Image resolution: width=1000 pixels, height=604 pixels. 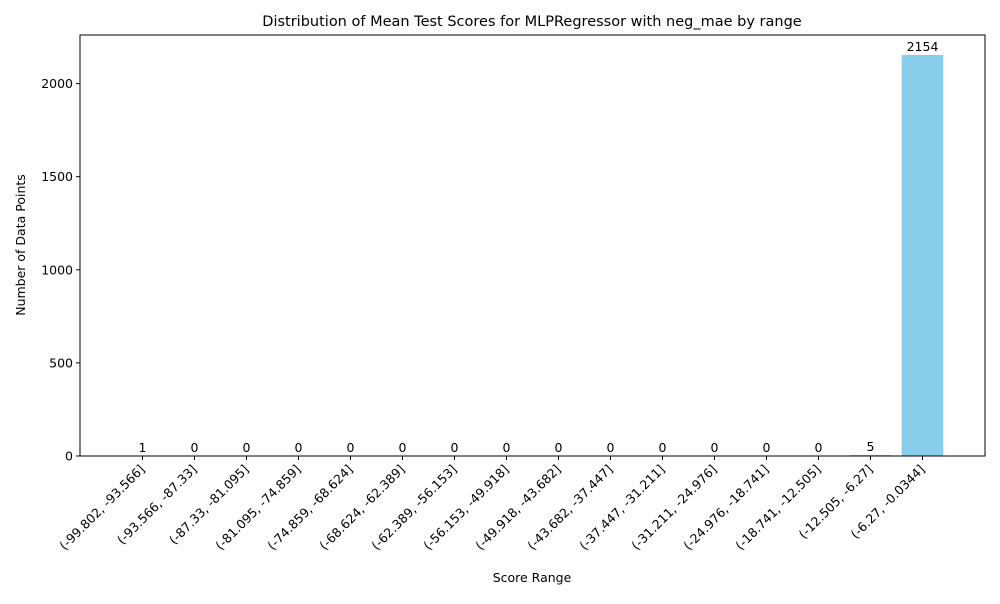 What do you see at coordinates (923, 255) in the screenshot?
I see `bar` at bounding box center [923, 255].